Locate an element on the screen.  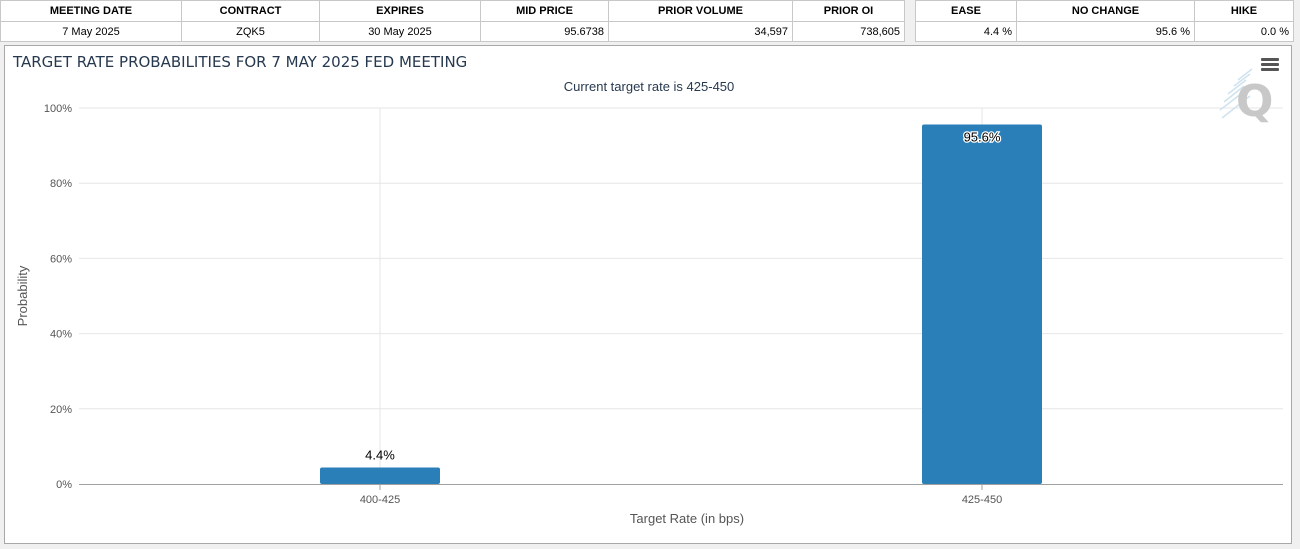
header-expires: EXPIRES is located at coordinates (400, 11).